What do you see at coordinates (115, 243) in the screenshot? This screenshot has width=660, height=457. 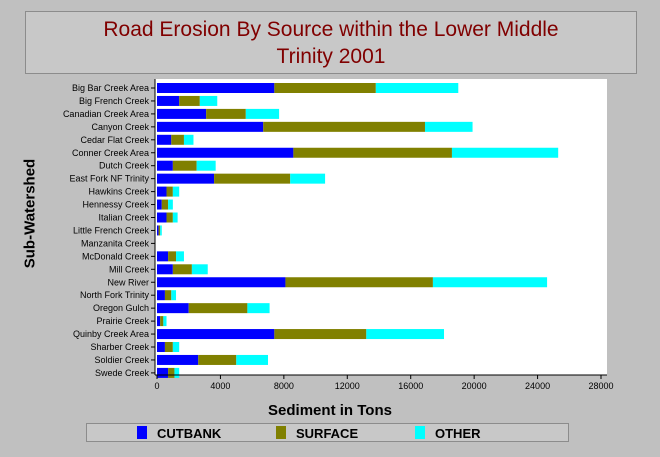 I see `category-label: Manzanita Creek` at bounding box center [115, 243].